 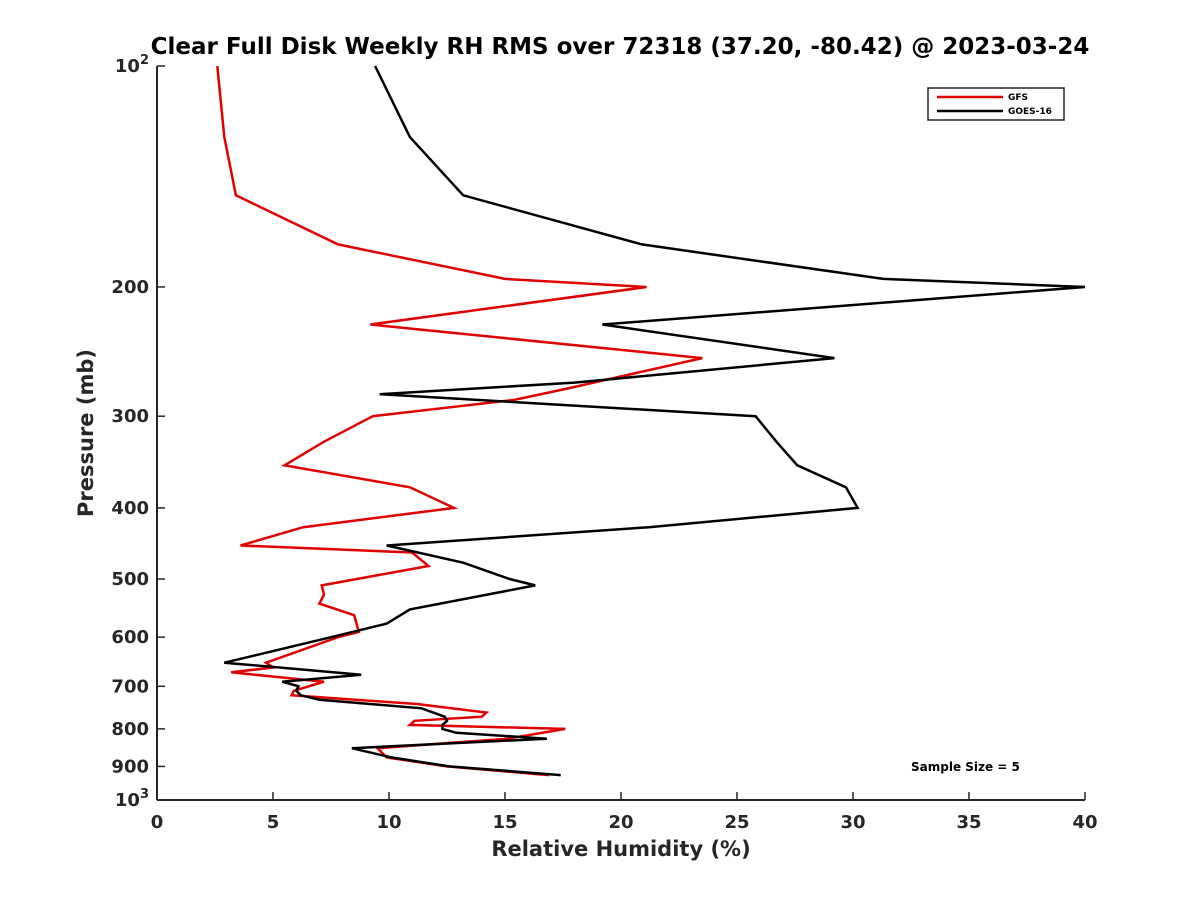 I want to click on legend: GFS GOES-16, so click(x=996, y=104).